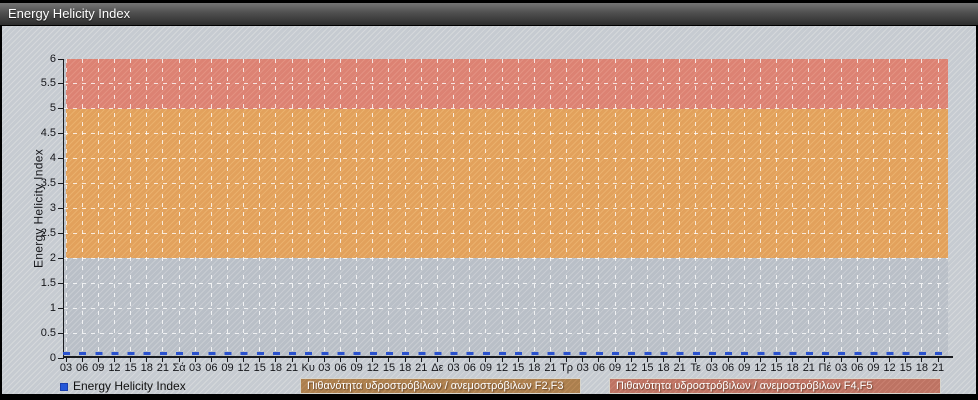 This screenshot has width=978, height=400. I want to click on x-tick-label: Κυ, so click(308, 368).